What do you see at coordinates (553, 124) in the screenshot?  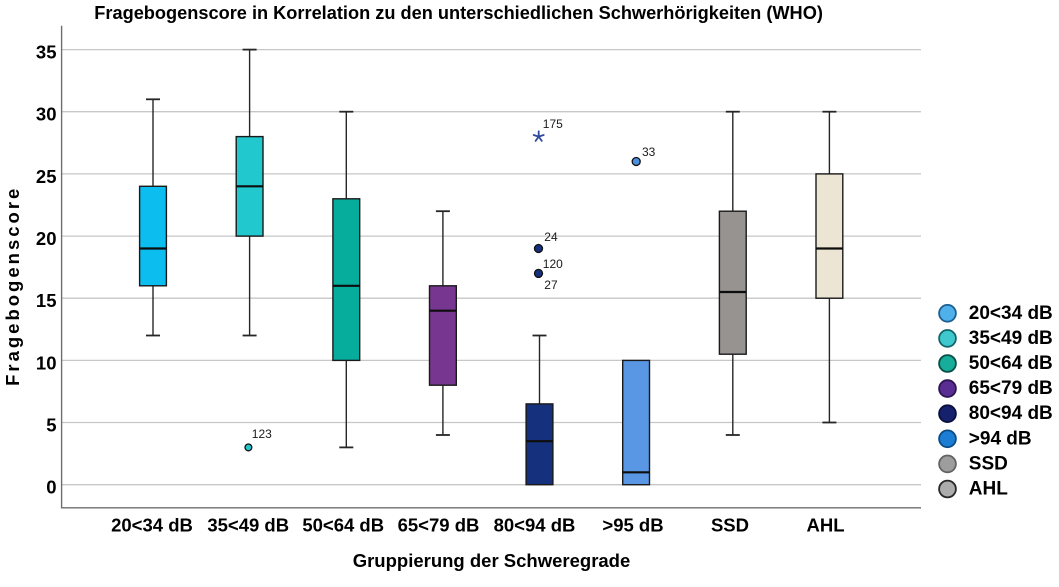 I see `svg-text: 175` at bounding box center [553, 124].